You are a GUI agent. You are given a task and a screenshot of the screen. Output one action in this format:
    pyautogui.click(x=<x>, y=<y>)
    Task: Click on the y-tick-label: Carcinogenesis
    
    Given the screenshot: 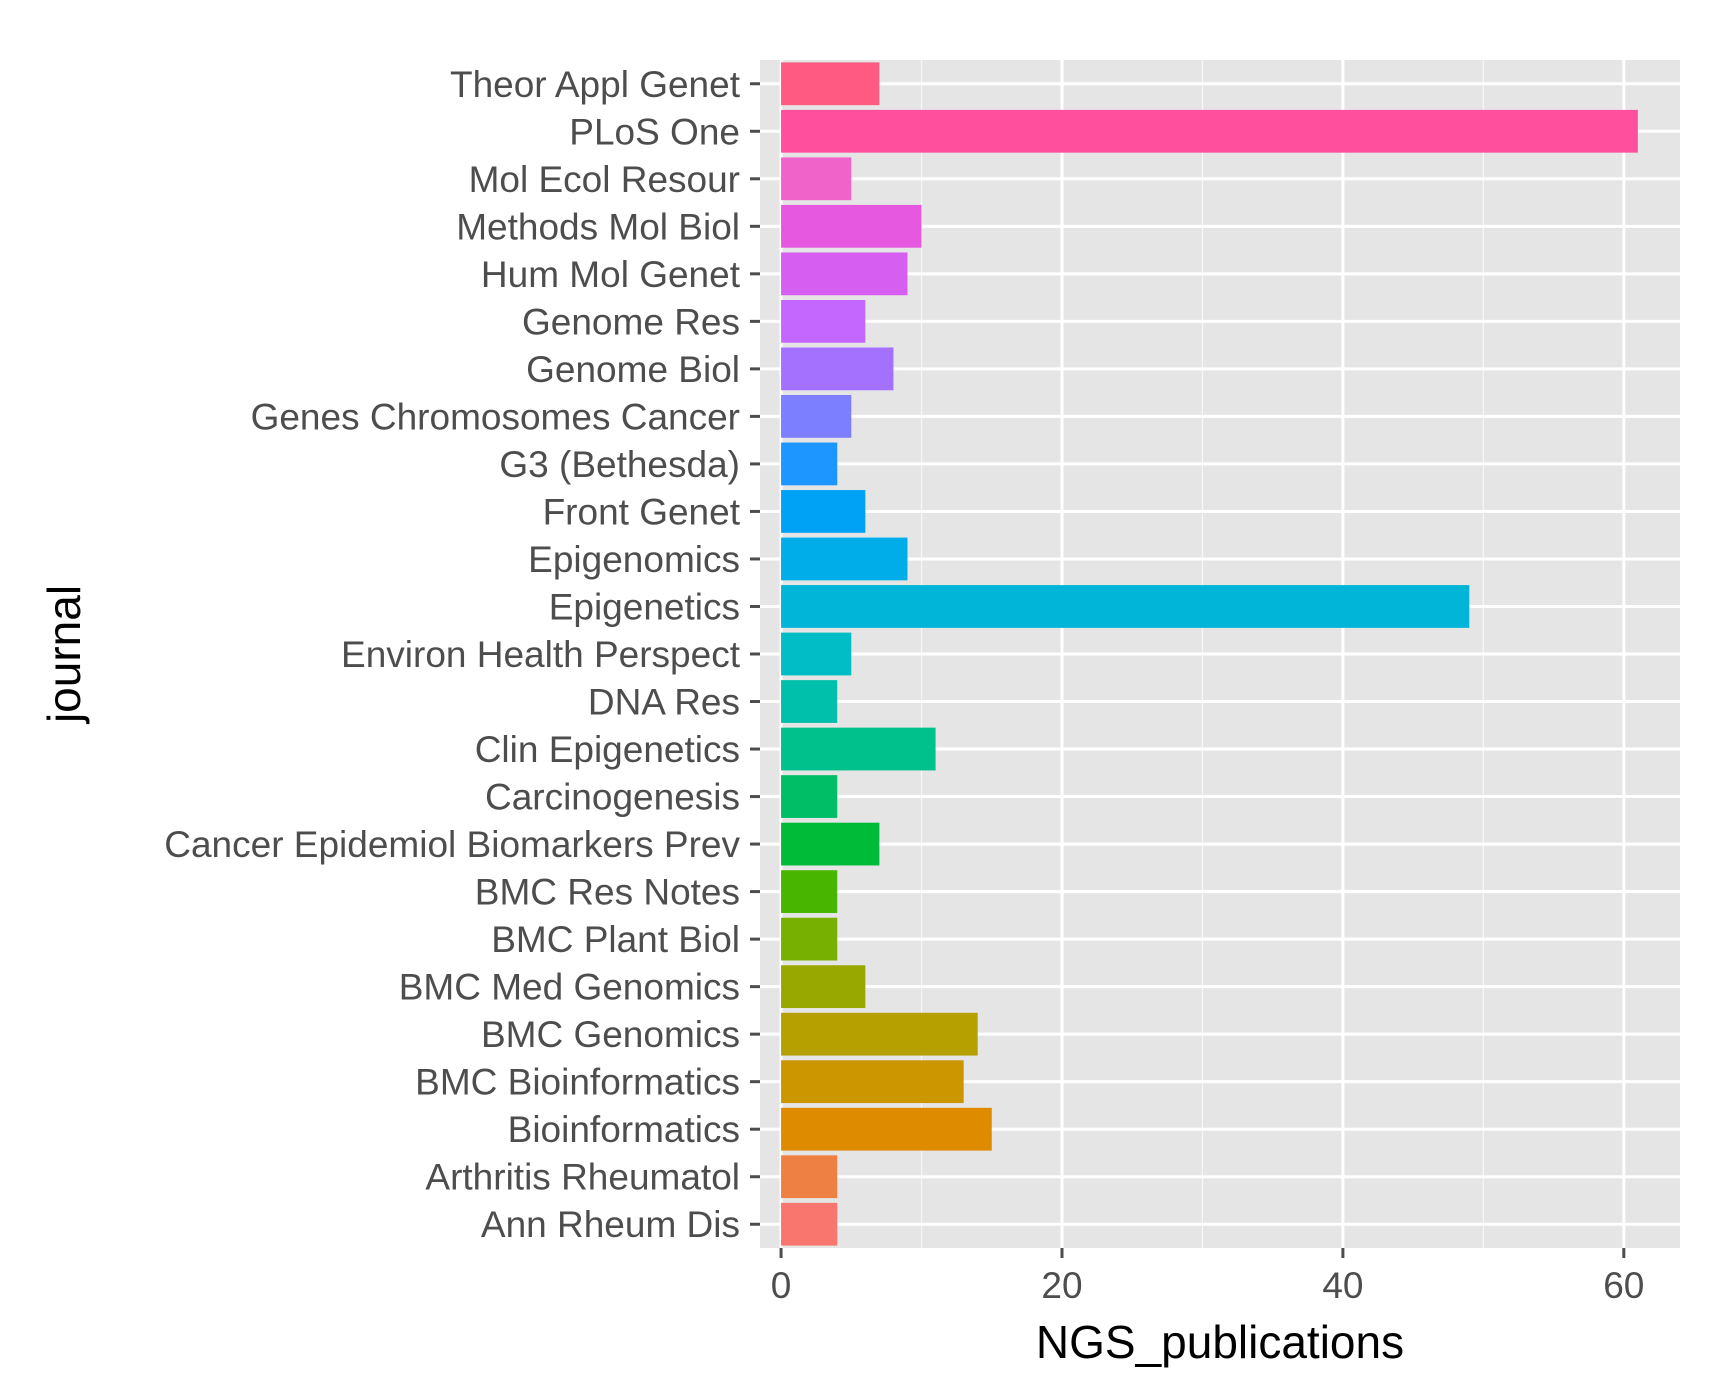 What is the action you would take?
    pyautogui.click(x=612, y=797)
    